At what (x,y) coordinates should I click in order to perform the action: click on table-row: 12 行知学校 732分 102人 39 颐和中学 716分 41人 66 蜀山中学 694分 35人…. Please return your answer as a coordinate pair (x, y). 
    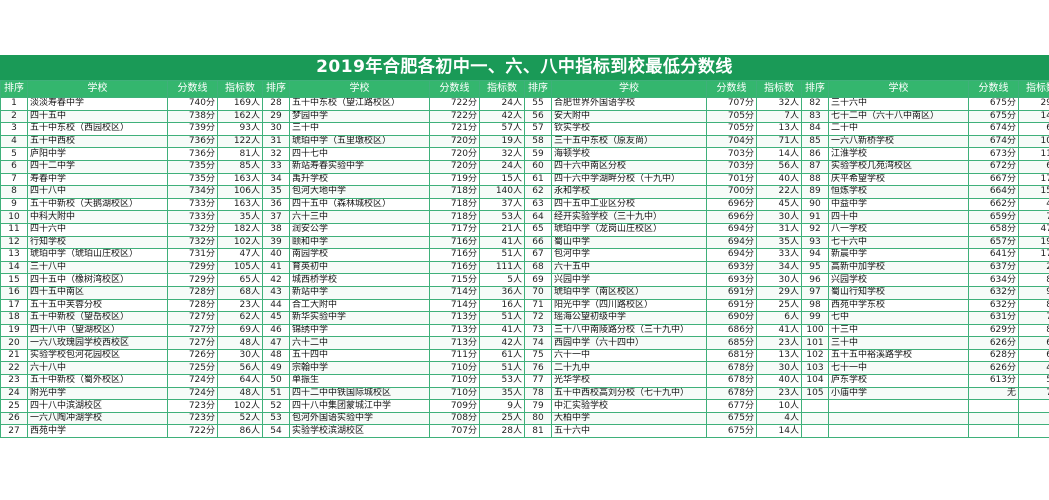
    Looking at the image, I should click on (524, 242).